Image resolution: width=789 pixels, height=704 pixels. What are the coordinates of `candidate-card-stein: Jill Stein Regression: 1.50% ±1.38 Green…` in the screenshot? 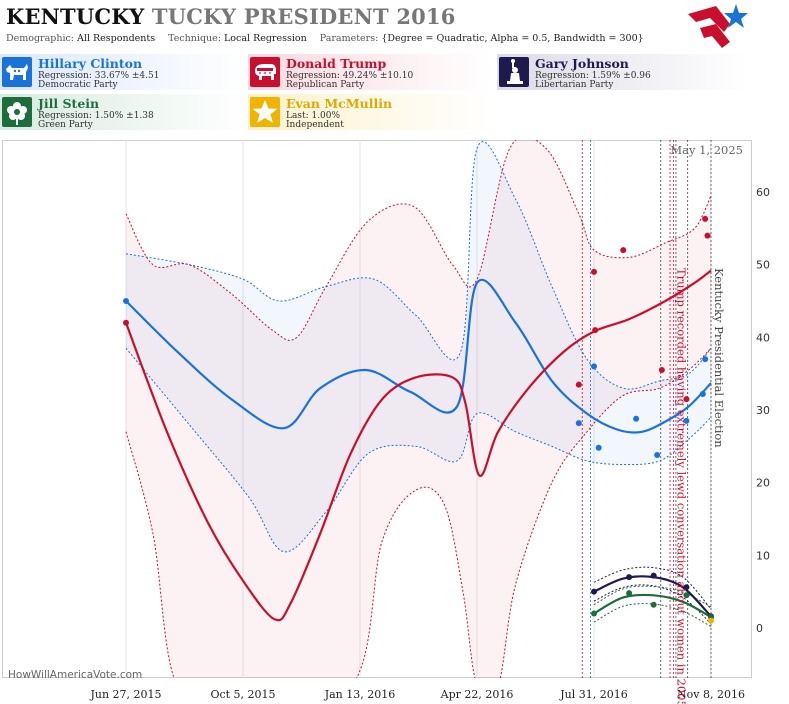 It's located at (123, 112).